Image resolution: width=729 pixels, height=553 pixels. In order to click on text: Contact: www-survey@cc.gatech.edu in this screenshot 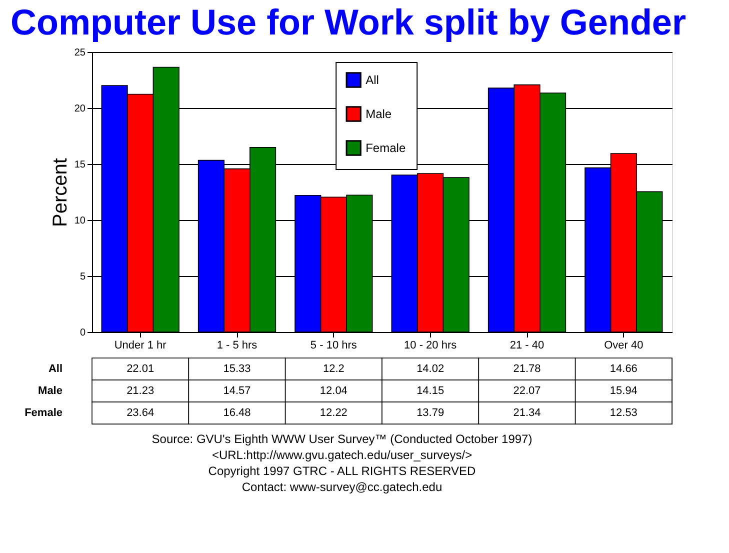, I will do `click(342, 487)`.